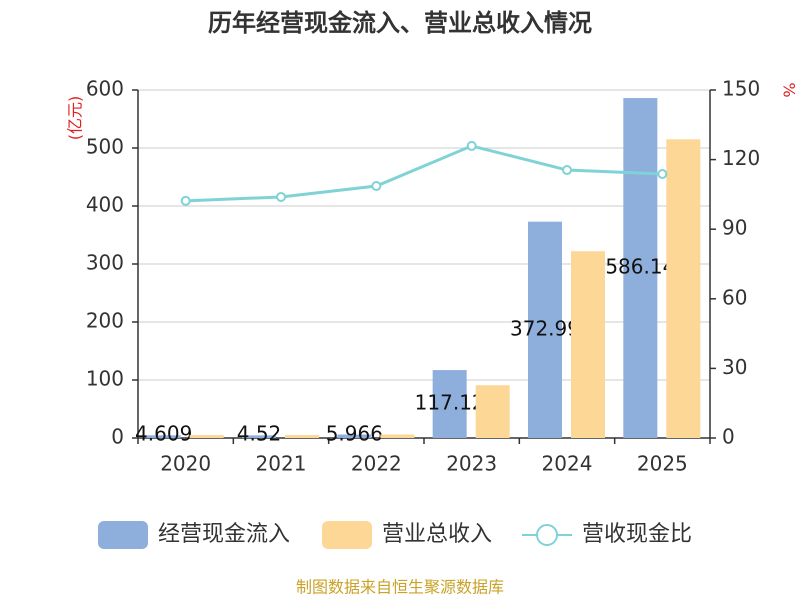 The width and height of the screenshot is (800, 600). Describe the element at coordinates (741, 158) in the screenshot. I see `y2-tick-label: 120` at that location.